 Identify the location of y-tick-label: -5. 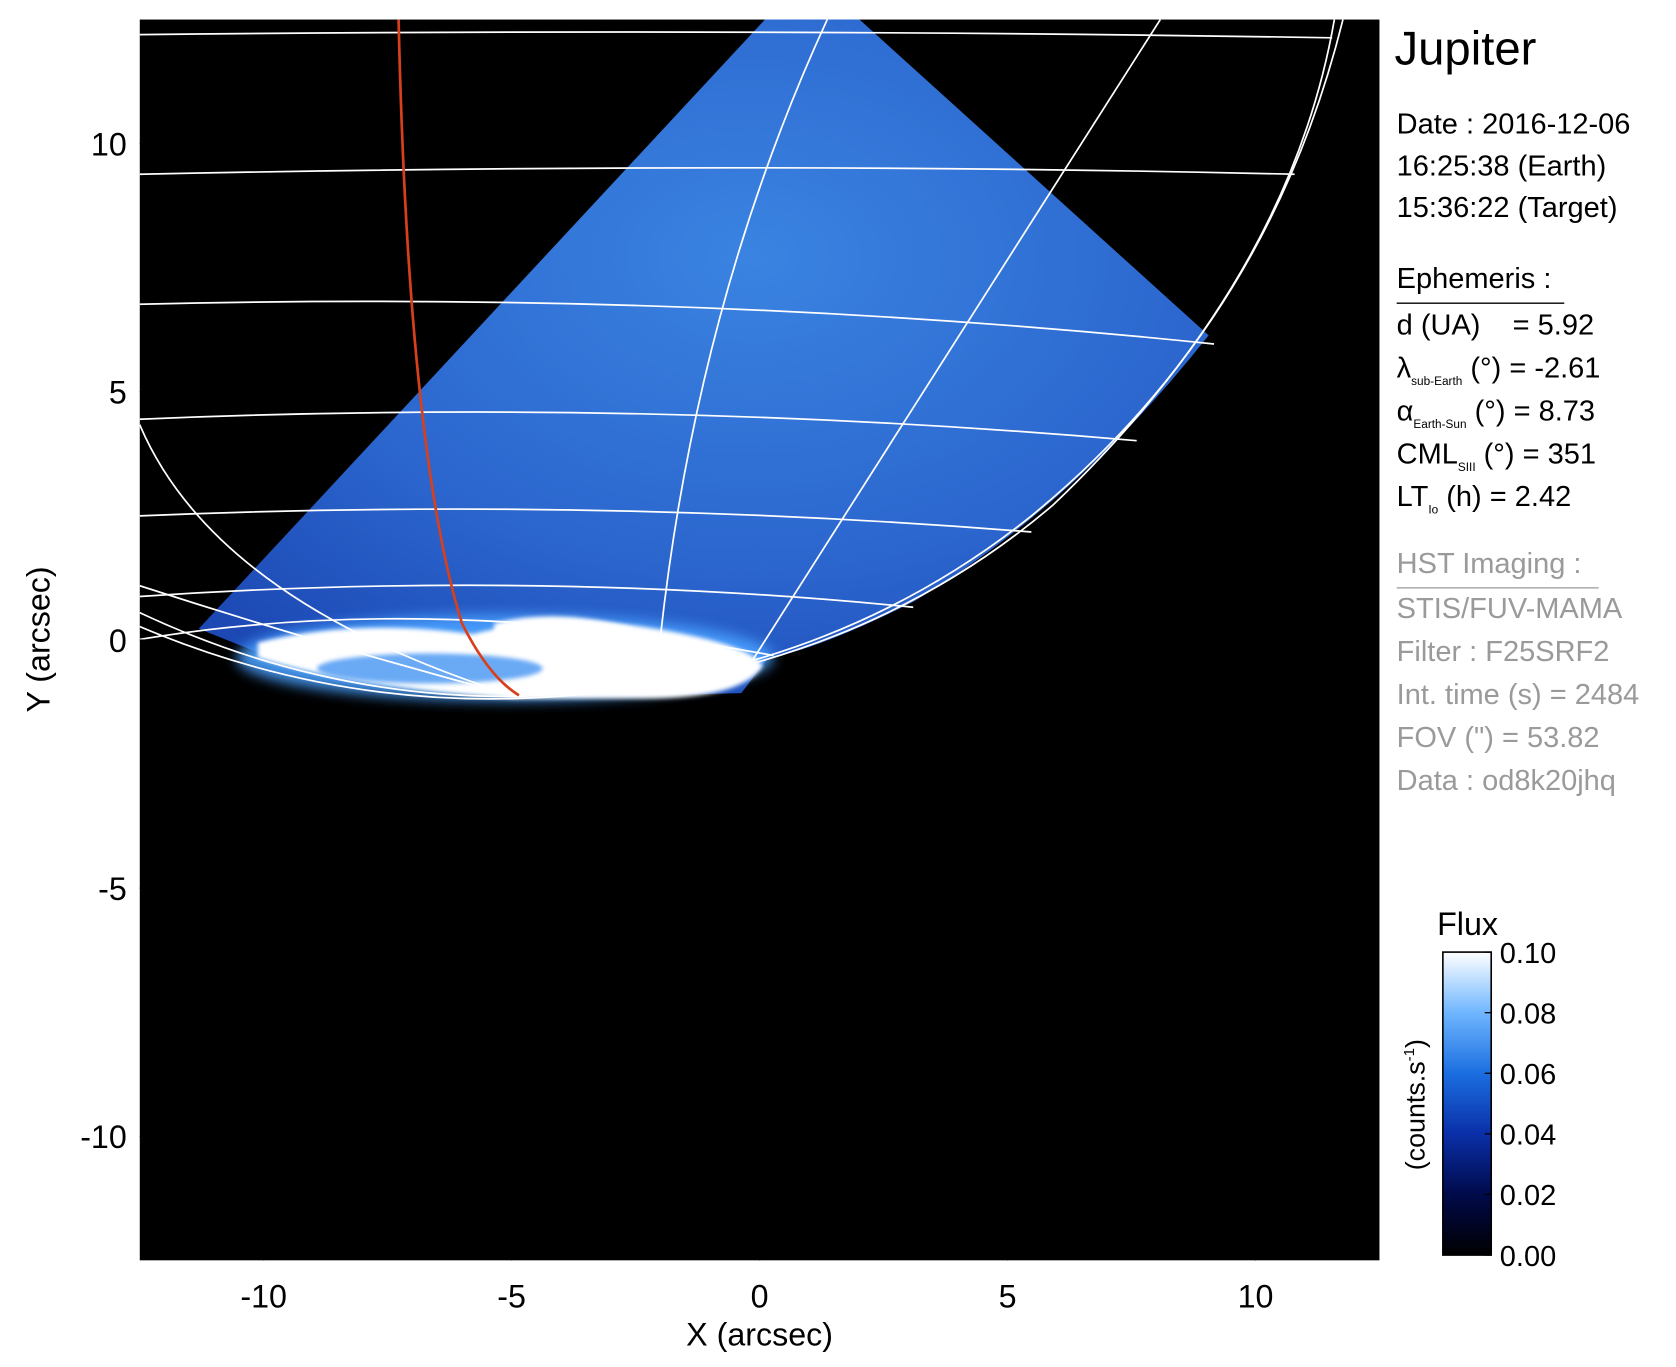
(112, 889).